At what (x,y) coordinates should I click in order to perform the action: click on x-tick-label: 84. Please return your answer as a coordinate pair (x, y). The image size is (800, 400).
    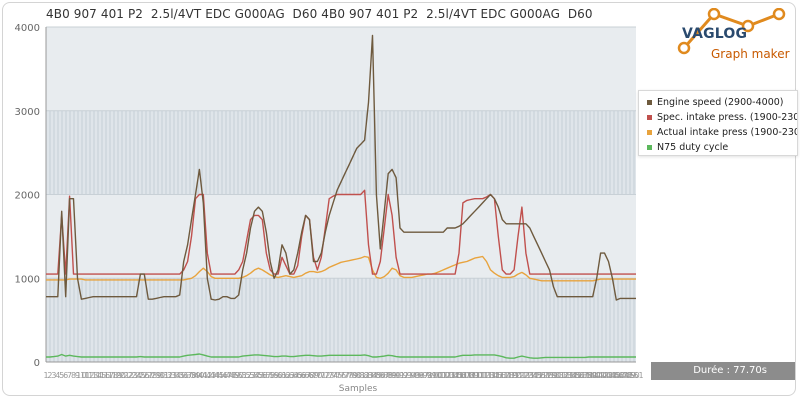
    Looking at the image, I should click on (372, 375).